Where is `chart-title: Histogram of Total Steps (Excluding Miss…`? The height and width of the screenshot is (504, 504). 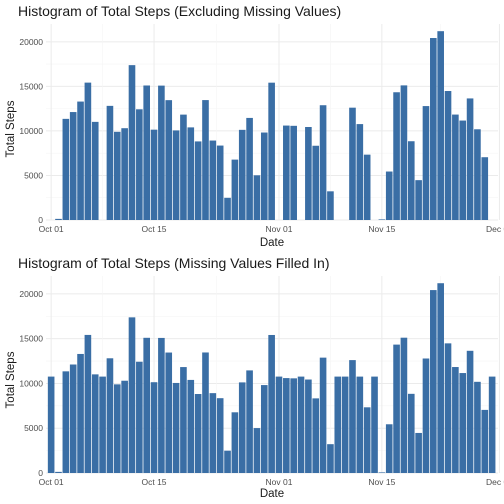 chart-title: Histogram of Total Steps (Excluding Miss… is located at coordinates (179, 11).